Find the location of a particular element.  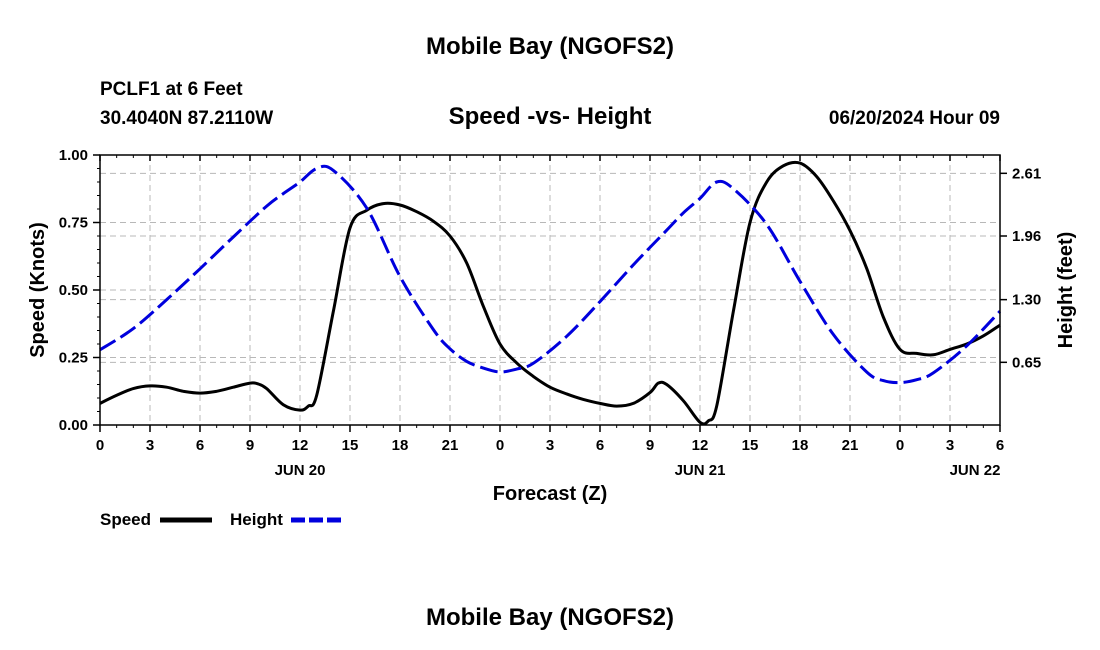

date-label: JUN 20 is located at coordinates (300, 470).